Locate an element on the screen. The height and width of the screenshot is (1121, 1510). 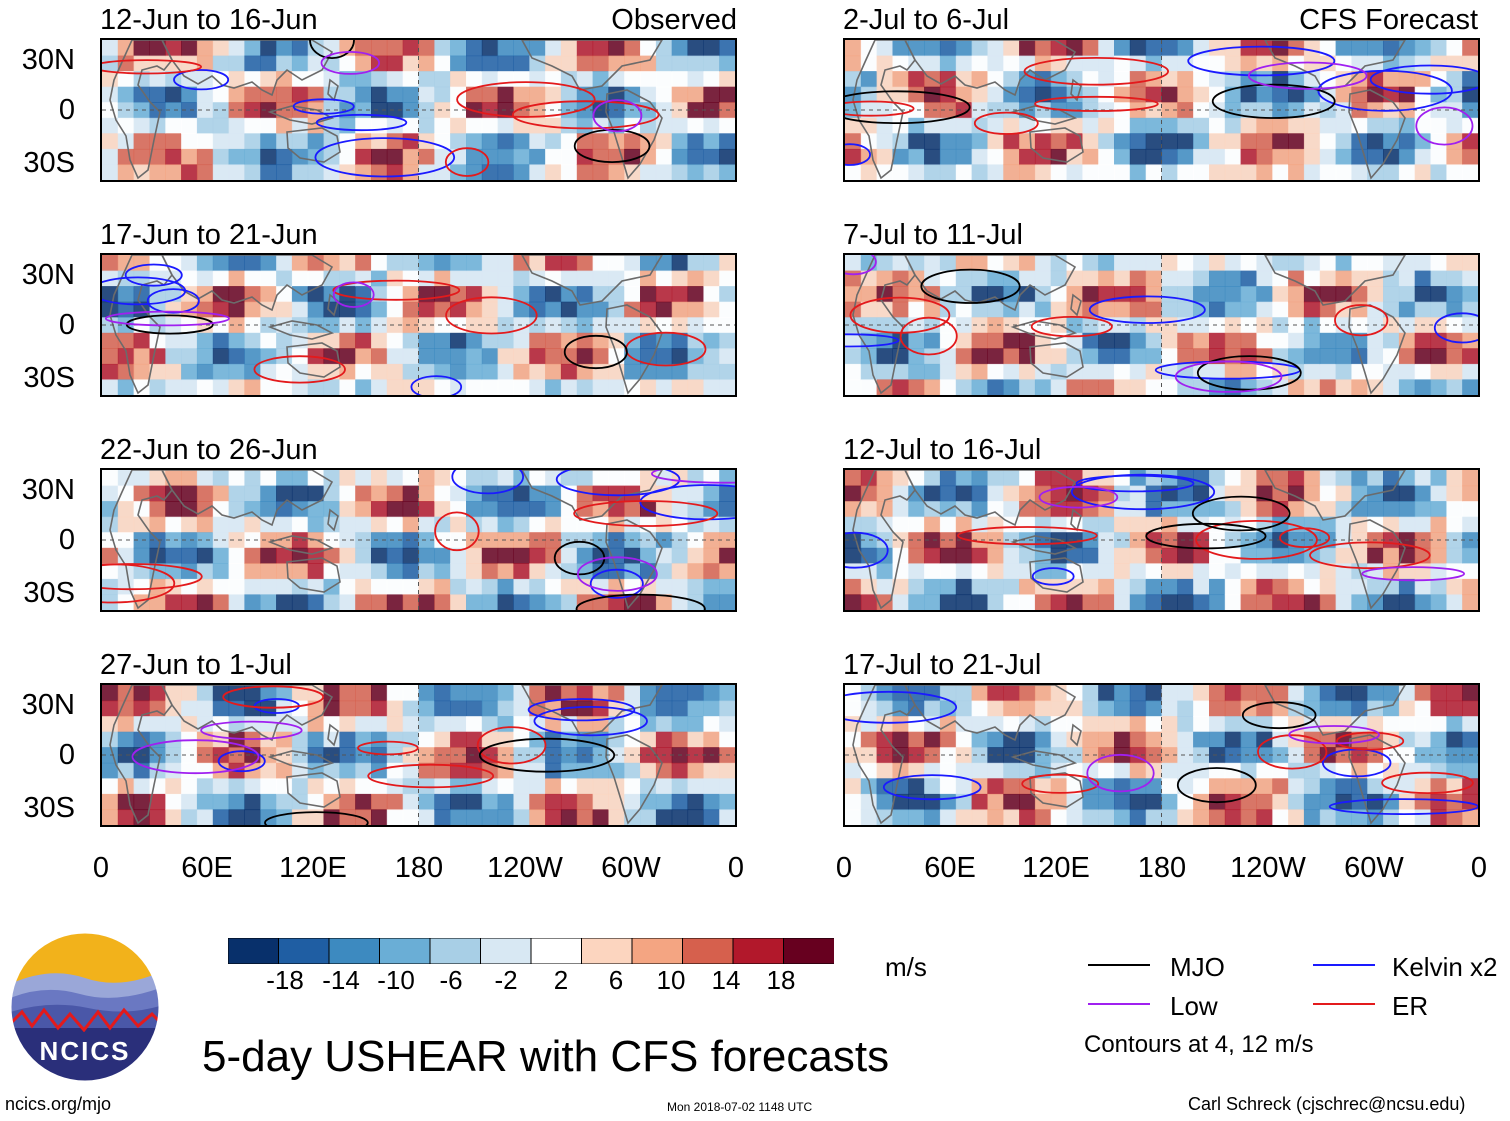
er-contour is located at coordinates (1071, 326).